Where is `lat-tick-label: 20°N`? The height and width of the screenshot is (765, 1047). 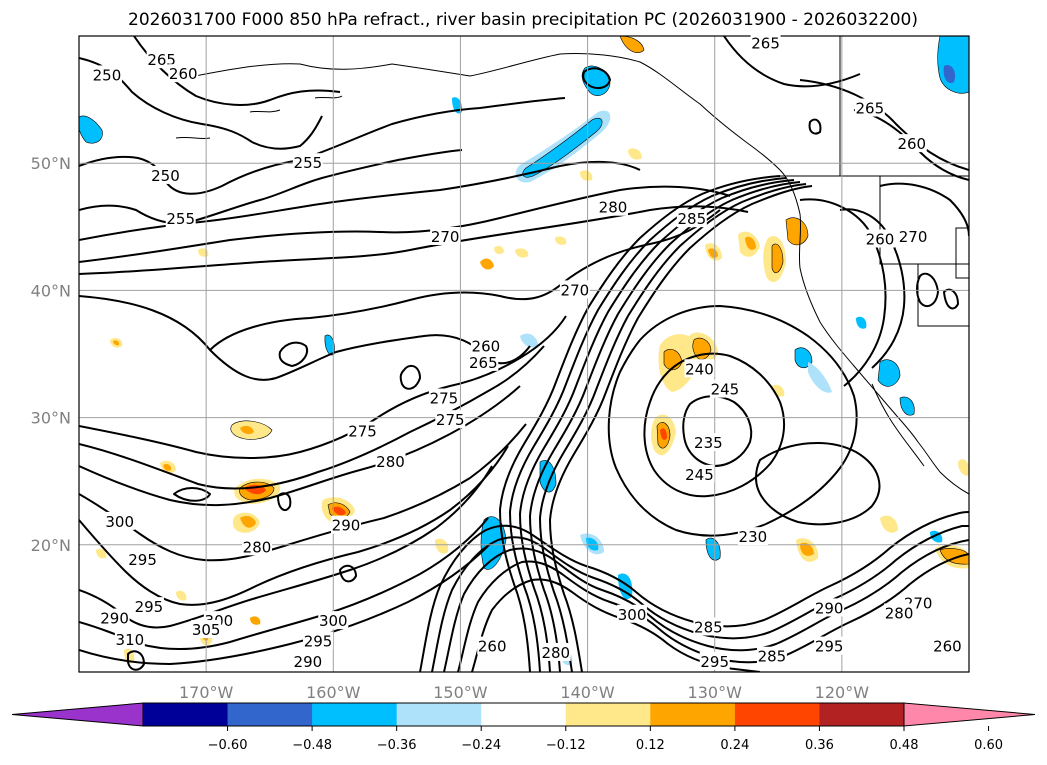 lat-tick-label: 20°N is located at coordinates (51, 545).